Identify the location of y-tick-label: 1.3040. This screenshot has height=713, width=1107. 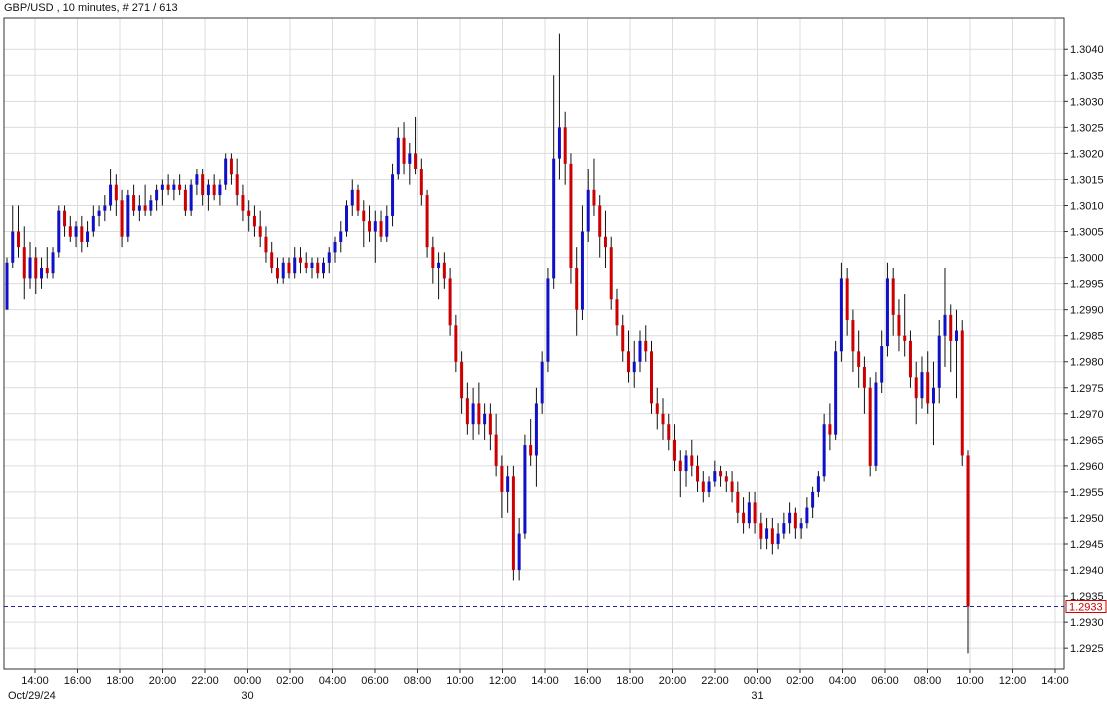
(1087, 50).